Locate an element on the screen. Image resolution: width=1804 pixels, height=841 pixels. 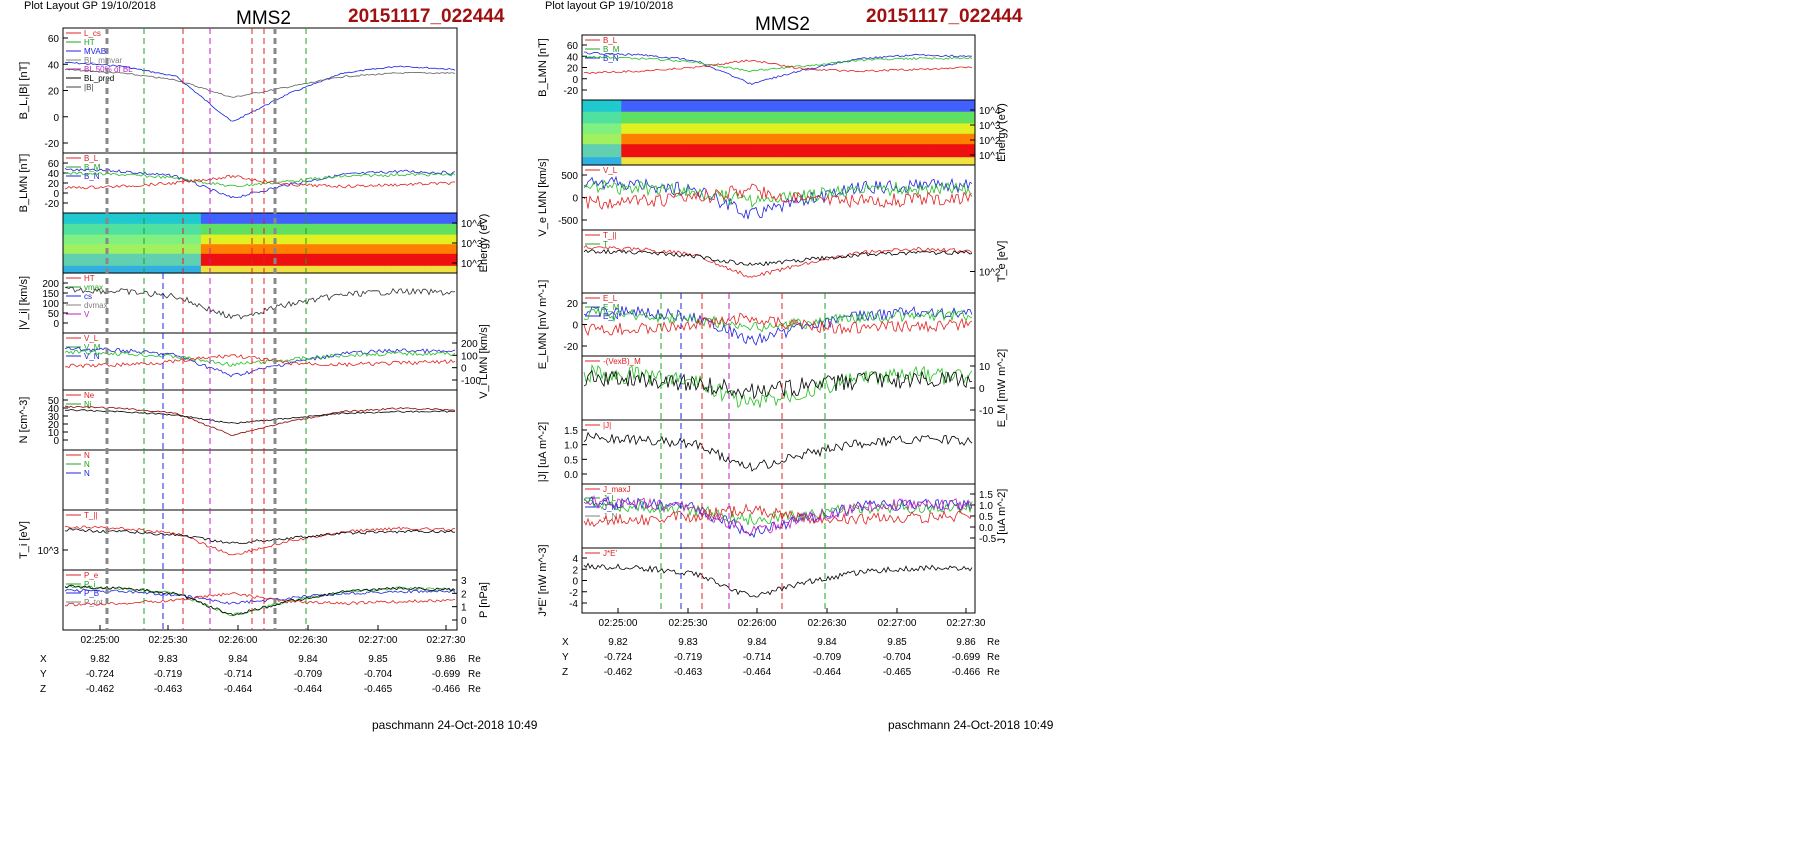
x-tick-label: 02:25:30 is located at coordinates (688, 623).